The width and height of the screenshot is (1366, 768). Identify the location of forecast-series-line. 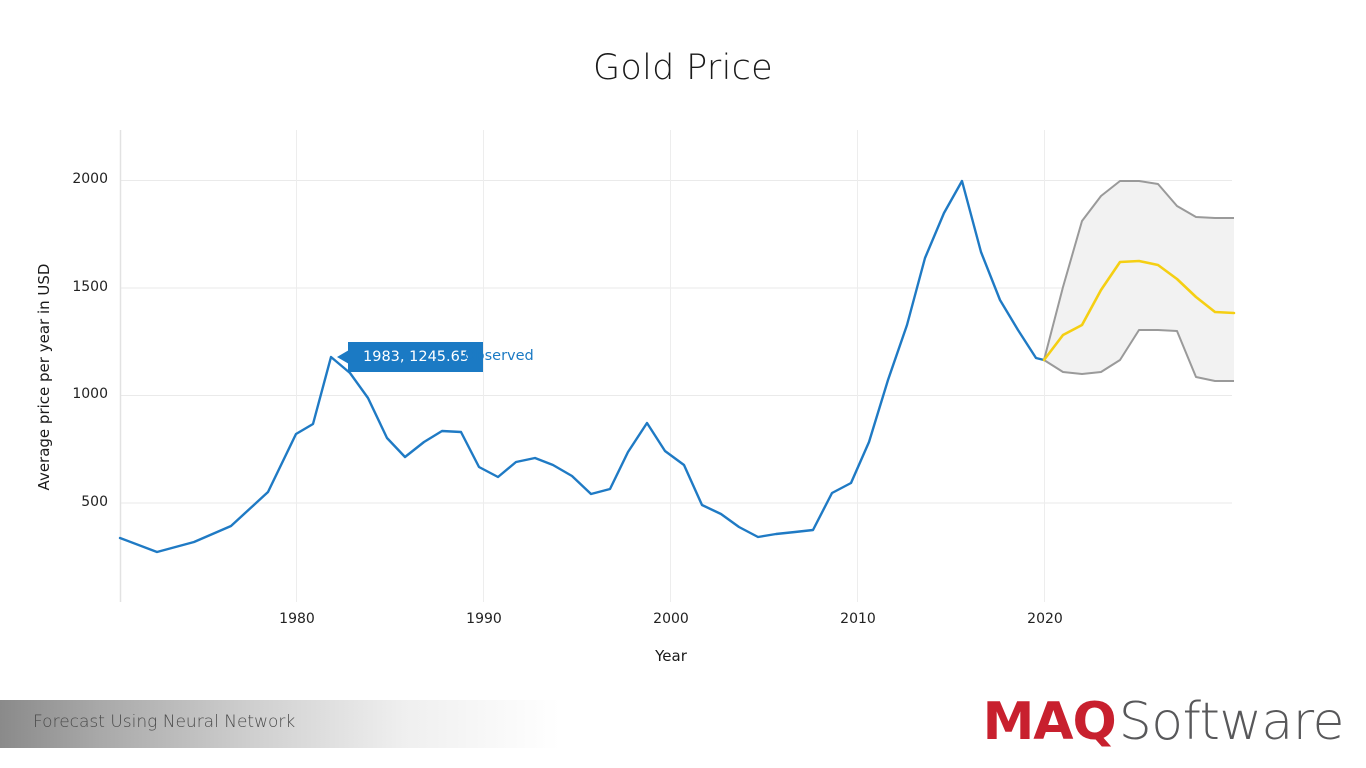
(1139, 310).